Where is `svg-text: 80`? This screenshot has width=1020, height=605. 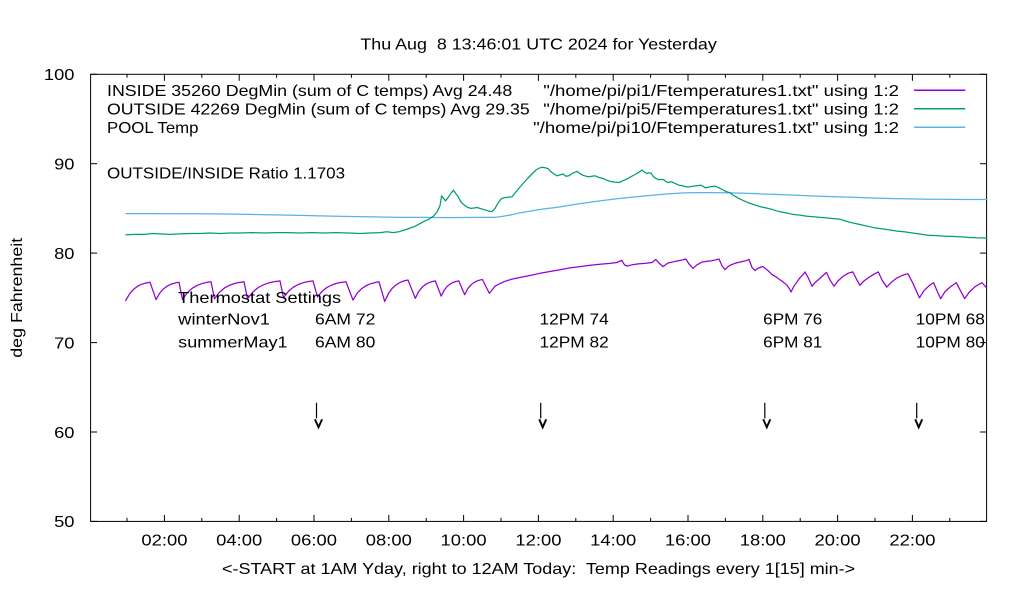
svg-text: 80 is located at coordinates (64, 254).